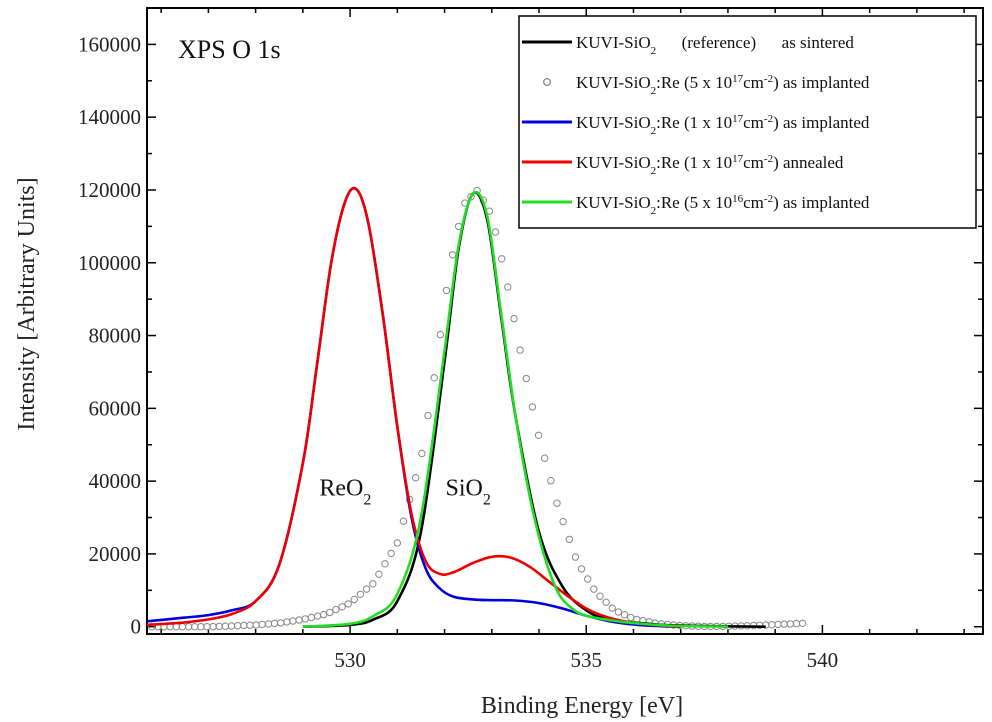 This screenshot has height=722, width=992. I want to click on y-tick-label: 160000, so click(109, 44).